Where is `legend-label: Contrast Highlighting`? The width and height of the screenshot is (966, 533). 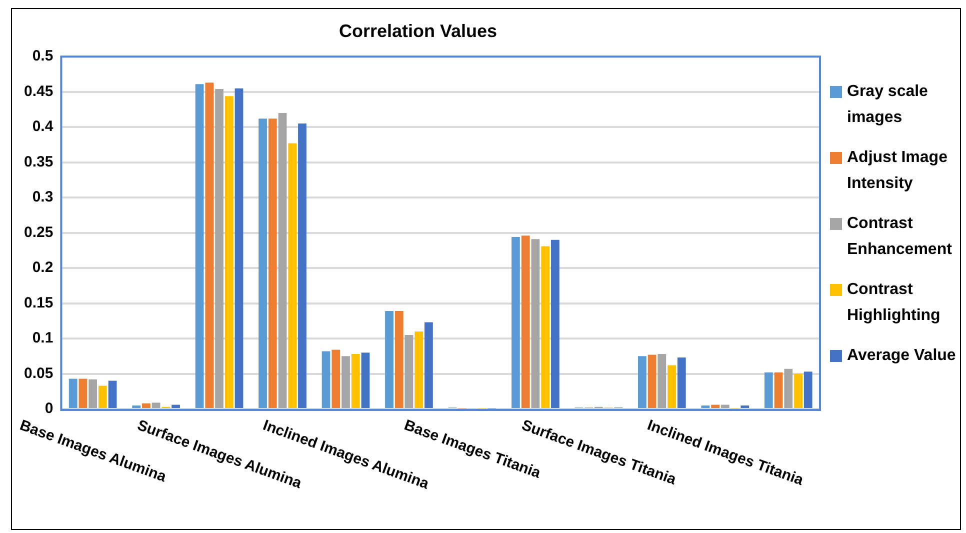
legend-label: Contrast Highlighting is located at coordinates (894, 303).